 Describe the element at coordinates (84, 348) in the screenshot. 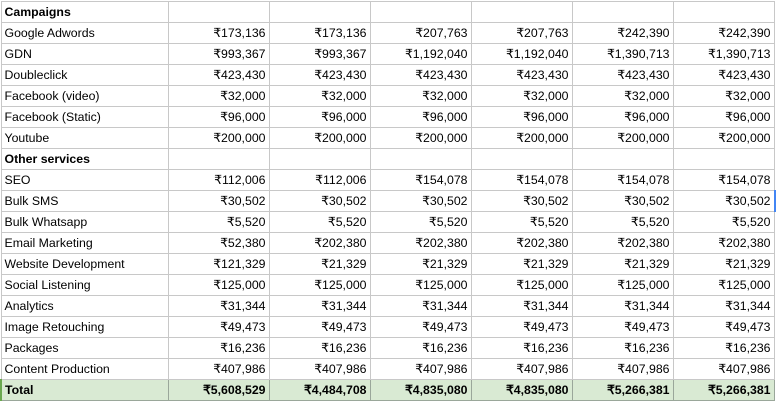

I see `line-item-cell: Packages` at that location.